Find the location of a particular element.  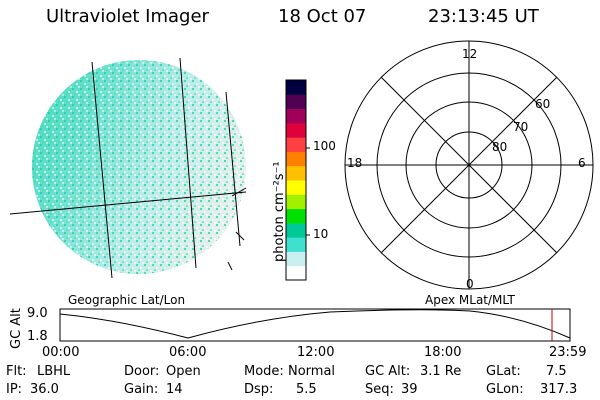

colorbar-tick-label: 100 is located at coordinates (324, 146).